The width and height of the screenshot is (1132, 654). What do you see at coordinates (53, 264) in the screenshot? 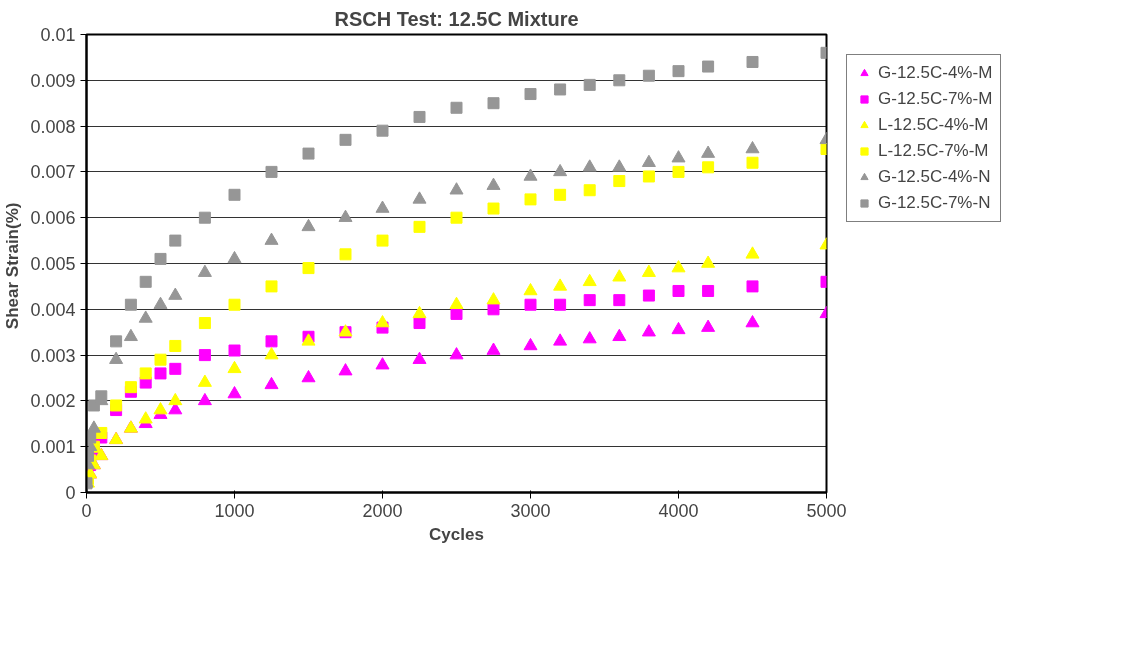
I see `y-tick-label: 0.005` at bounding box center [53, 264].